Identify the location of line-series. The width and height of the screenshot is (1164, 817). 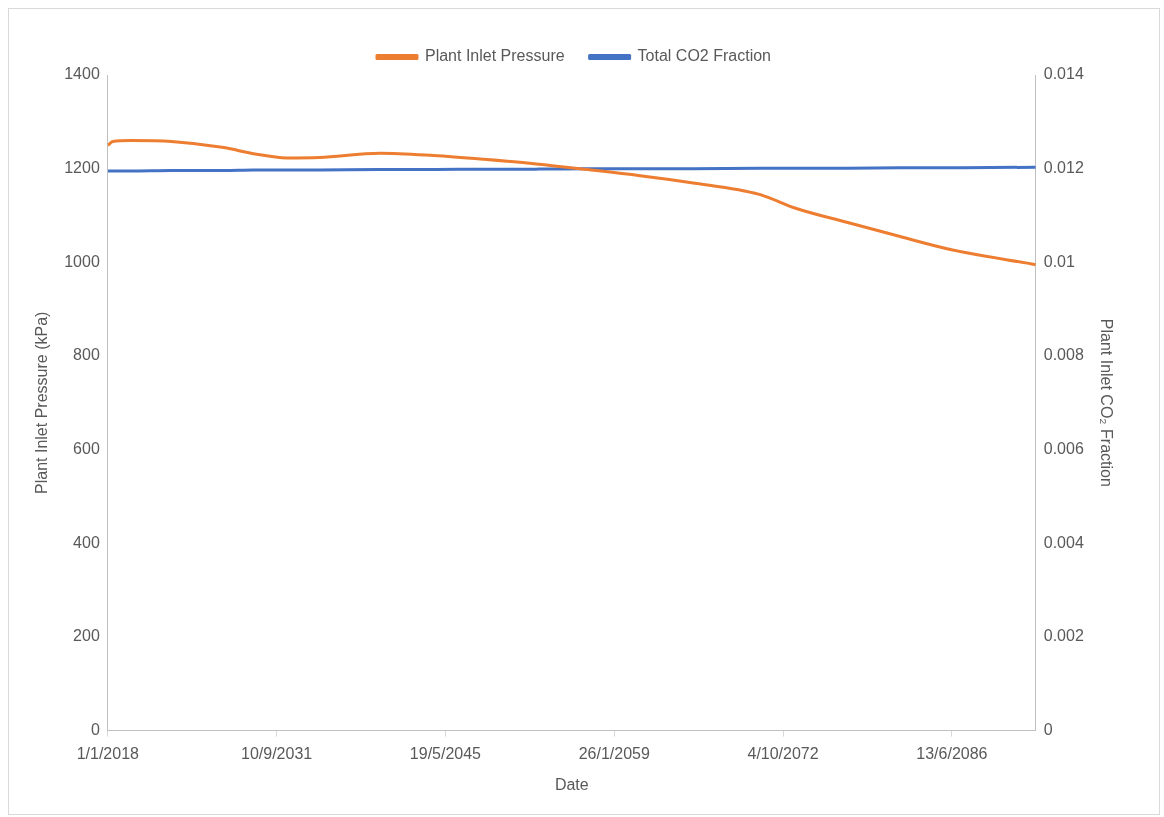
(571, 203).